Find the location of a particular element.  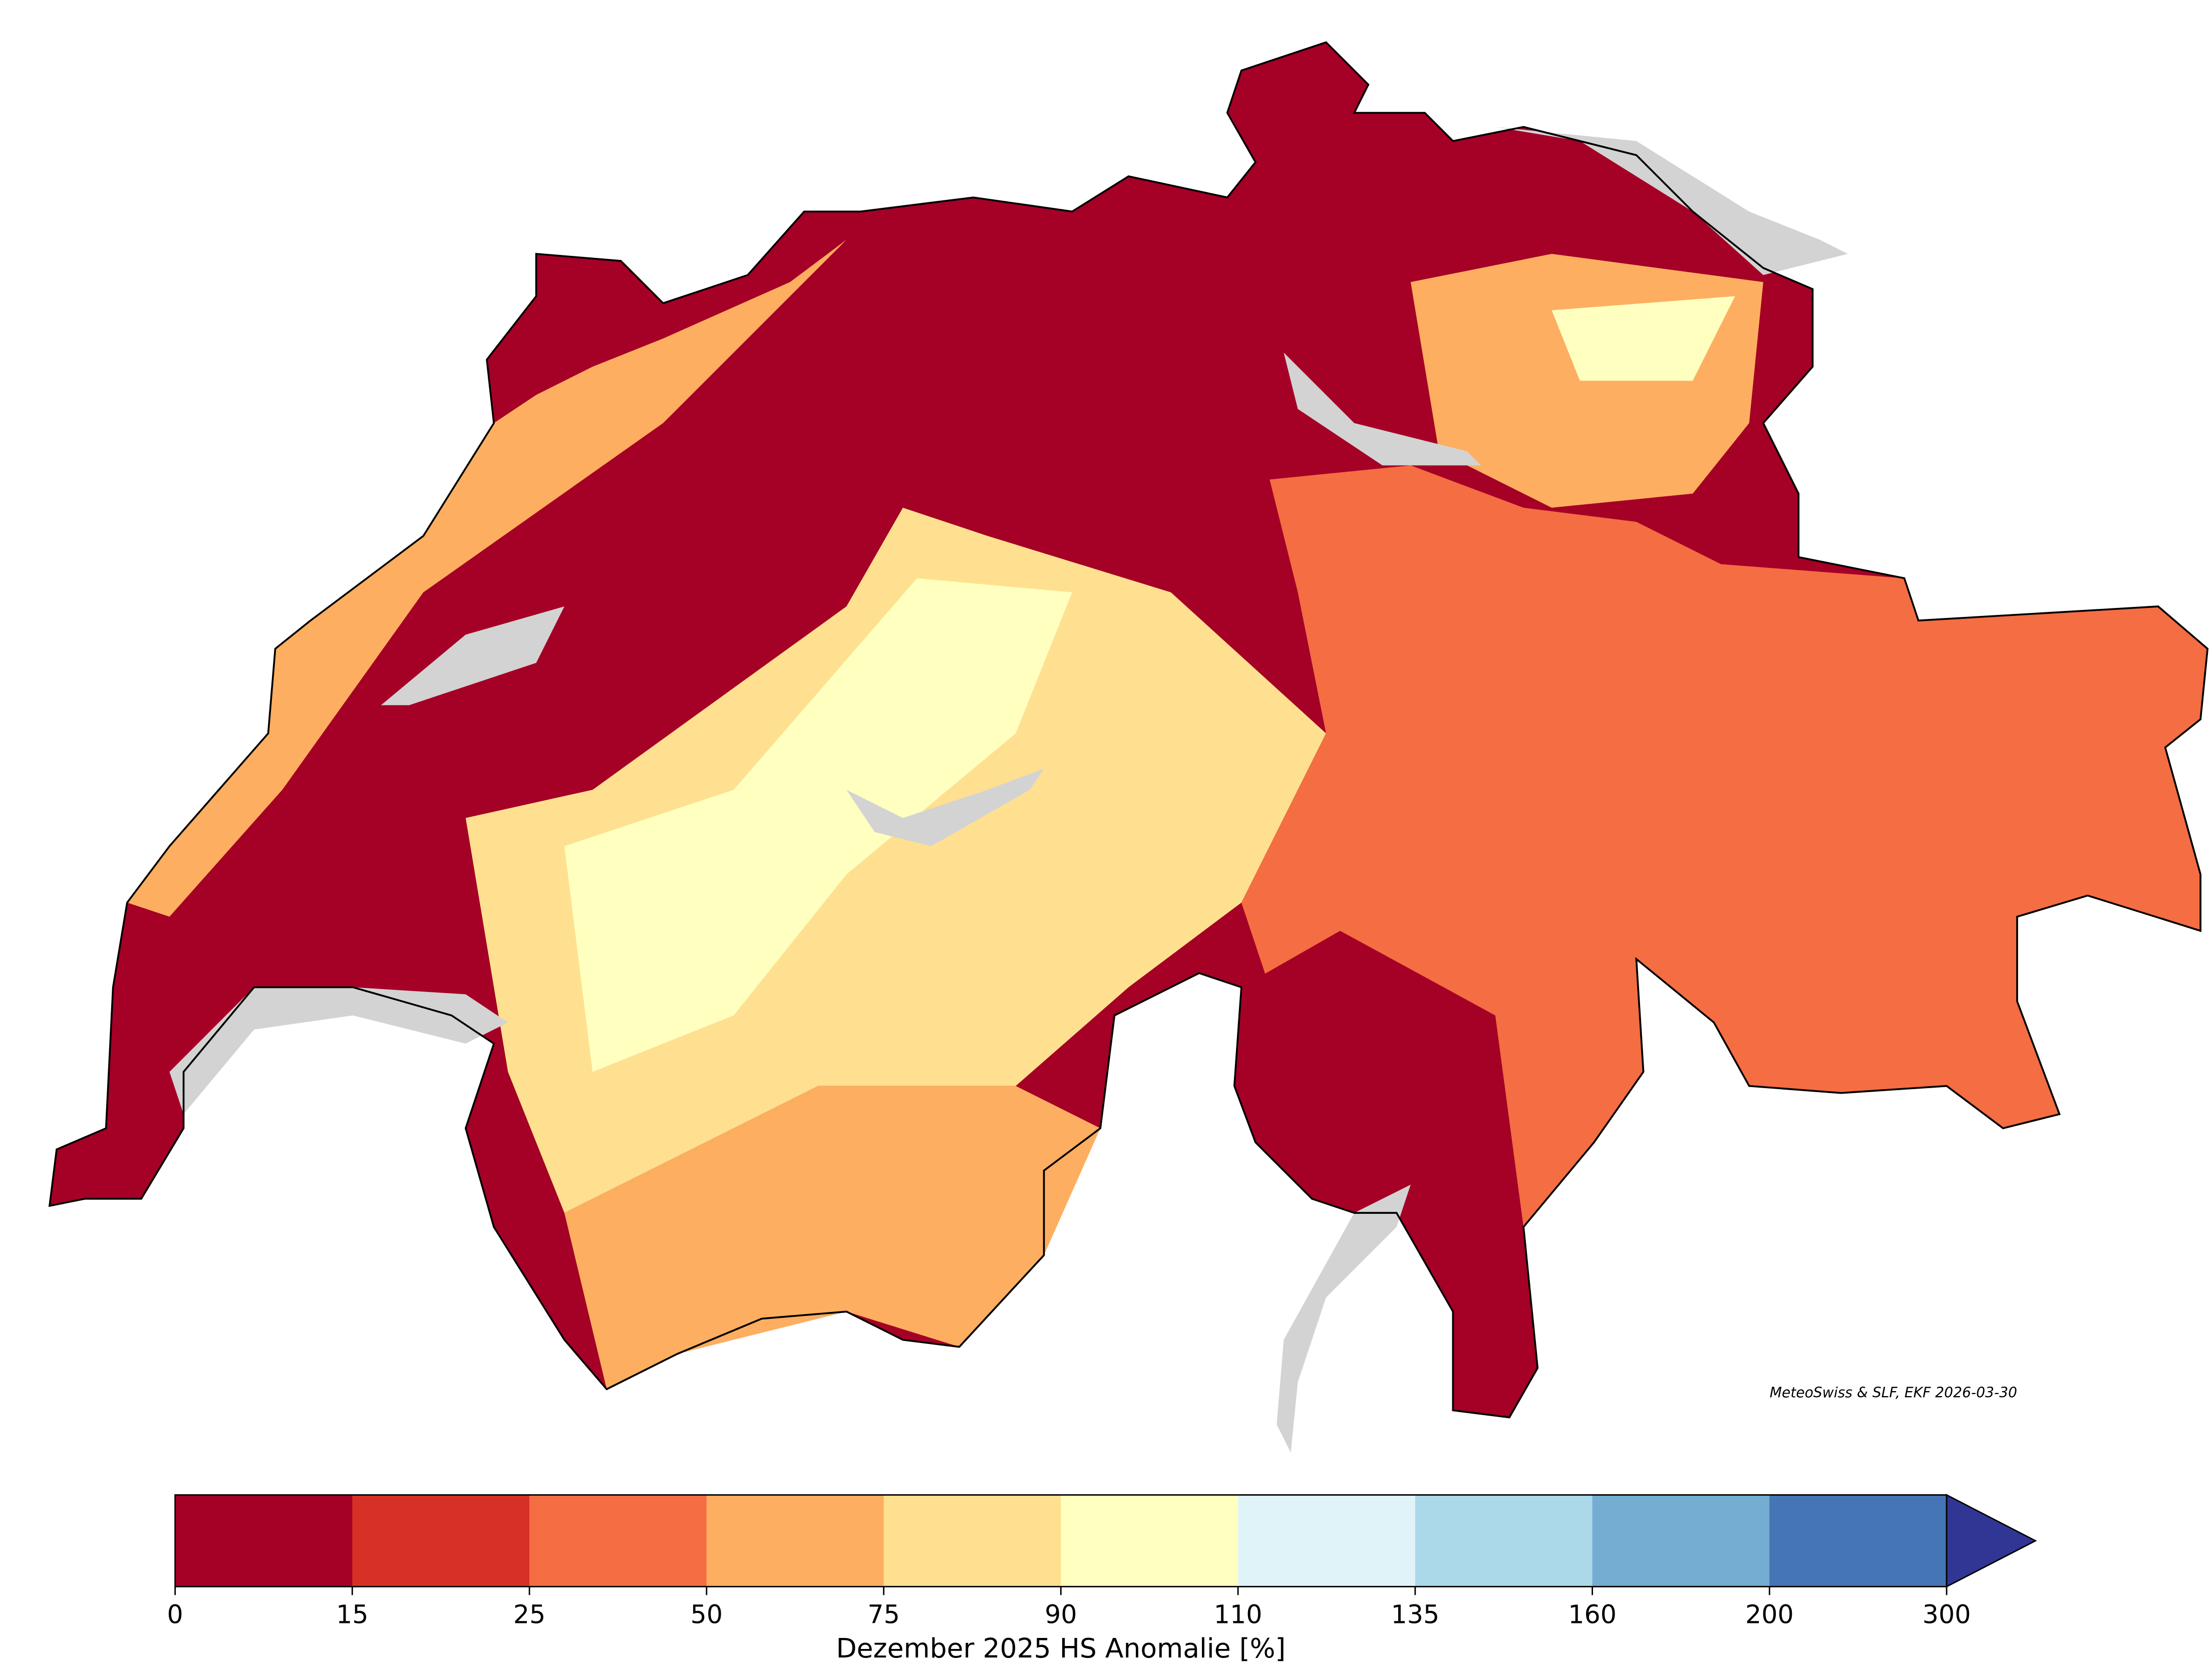

tick-label: 110 is located at coordinates (1238, 1614).